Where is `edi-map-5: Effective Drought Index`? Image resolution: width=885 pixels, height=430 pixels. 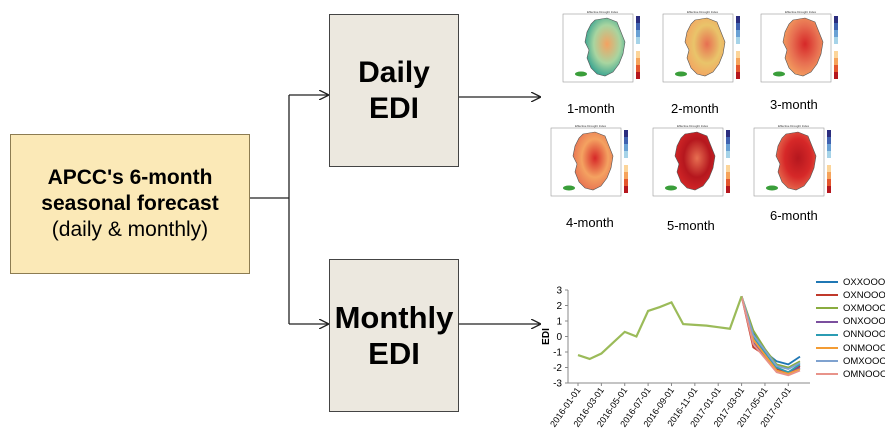
edi-map-5: Effective Drought Index is located at coordinates (691, 161).